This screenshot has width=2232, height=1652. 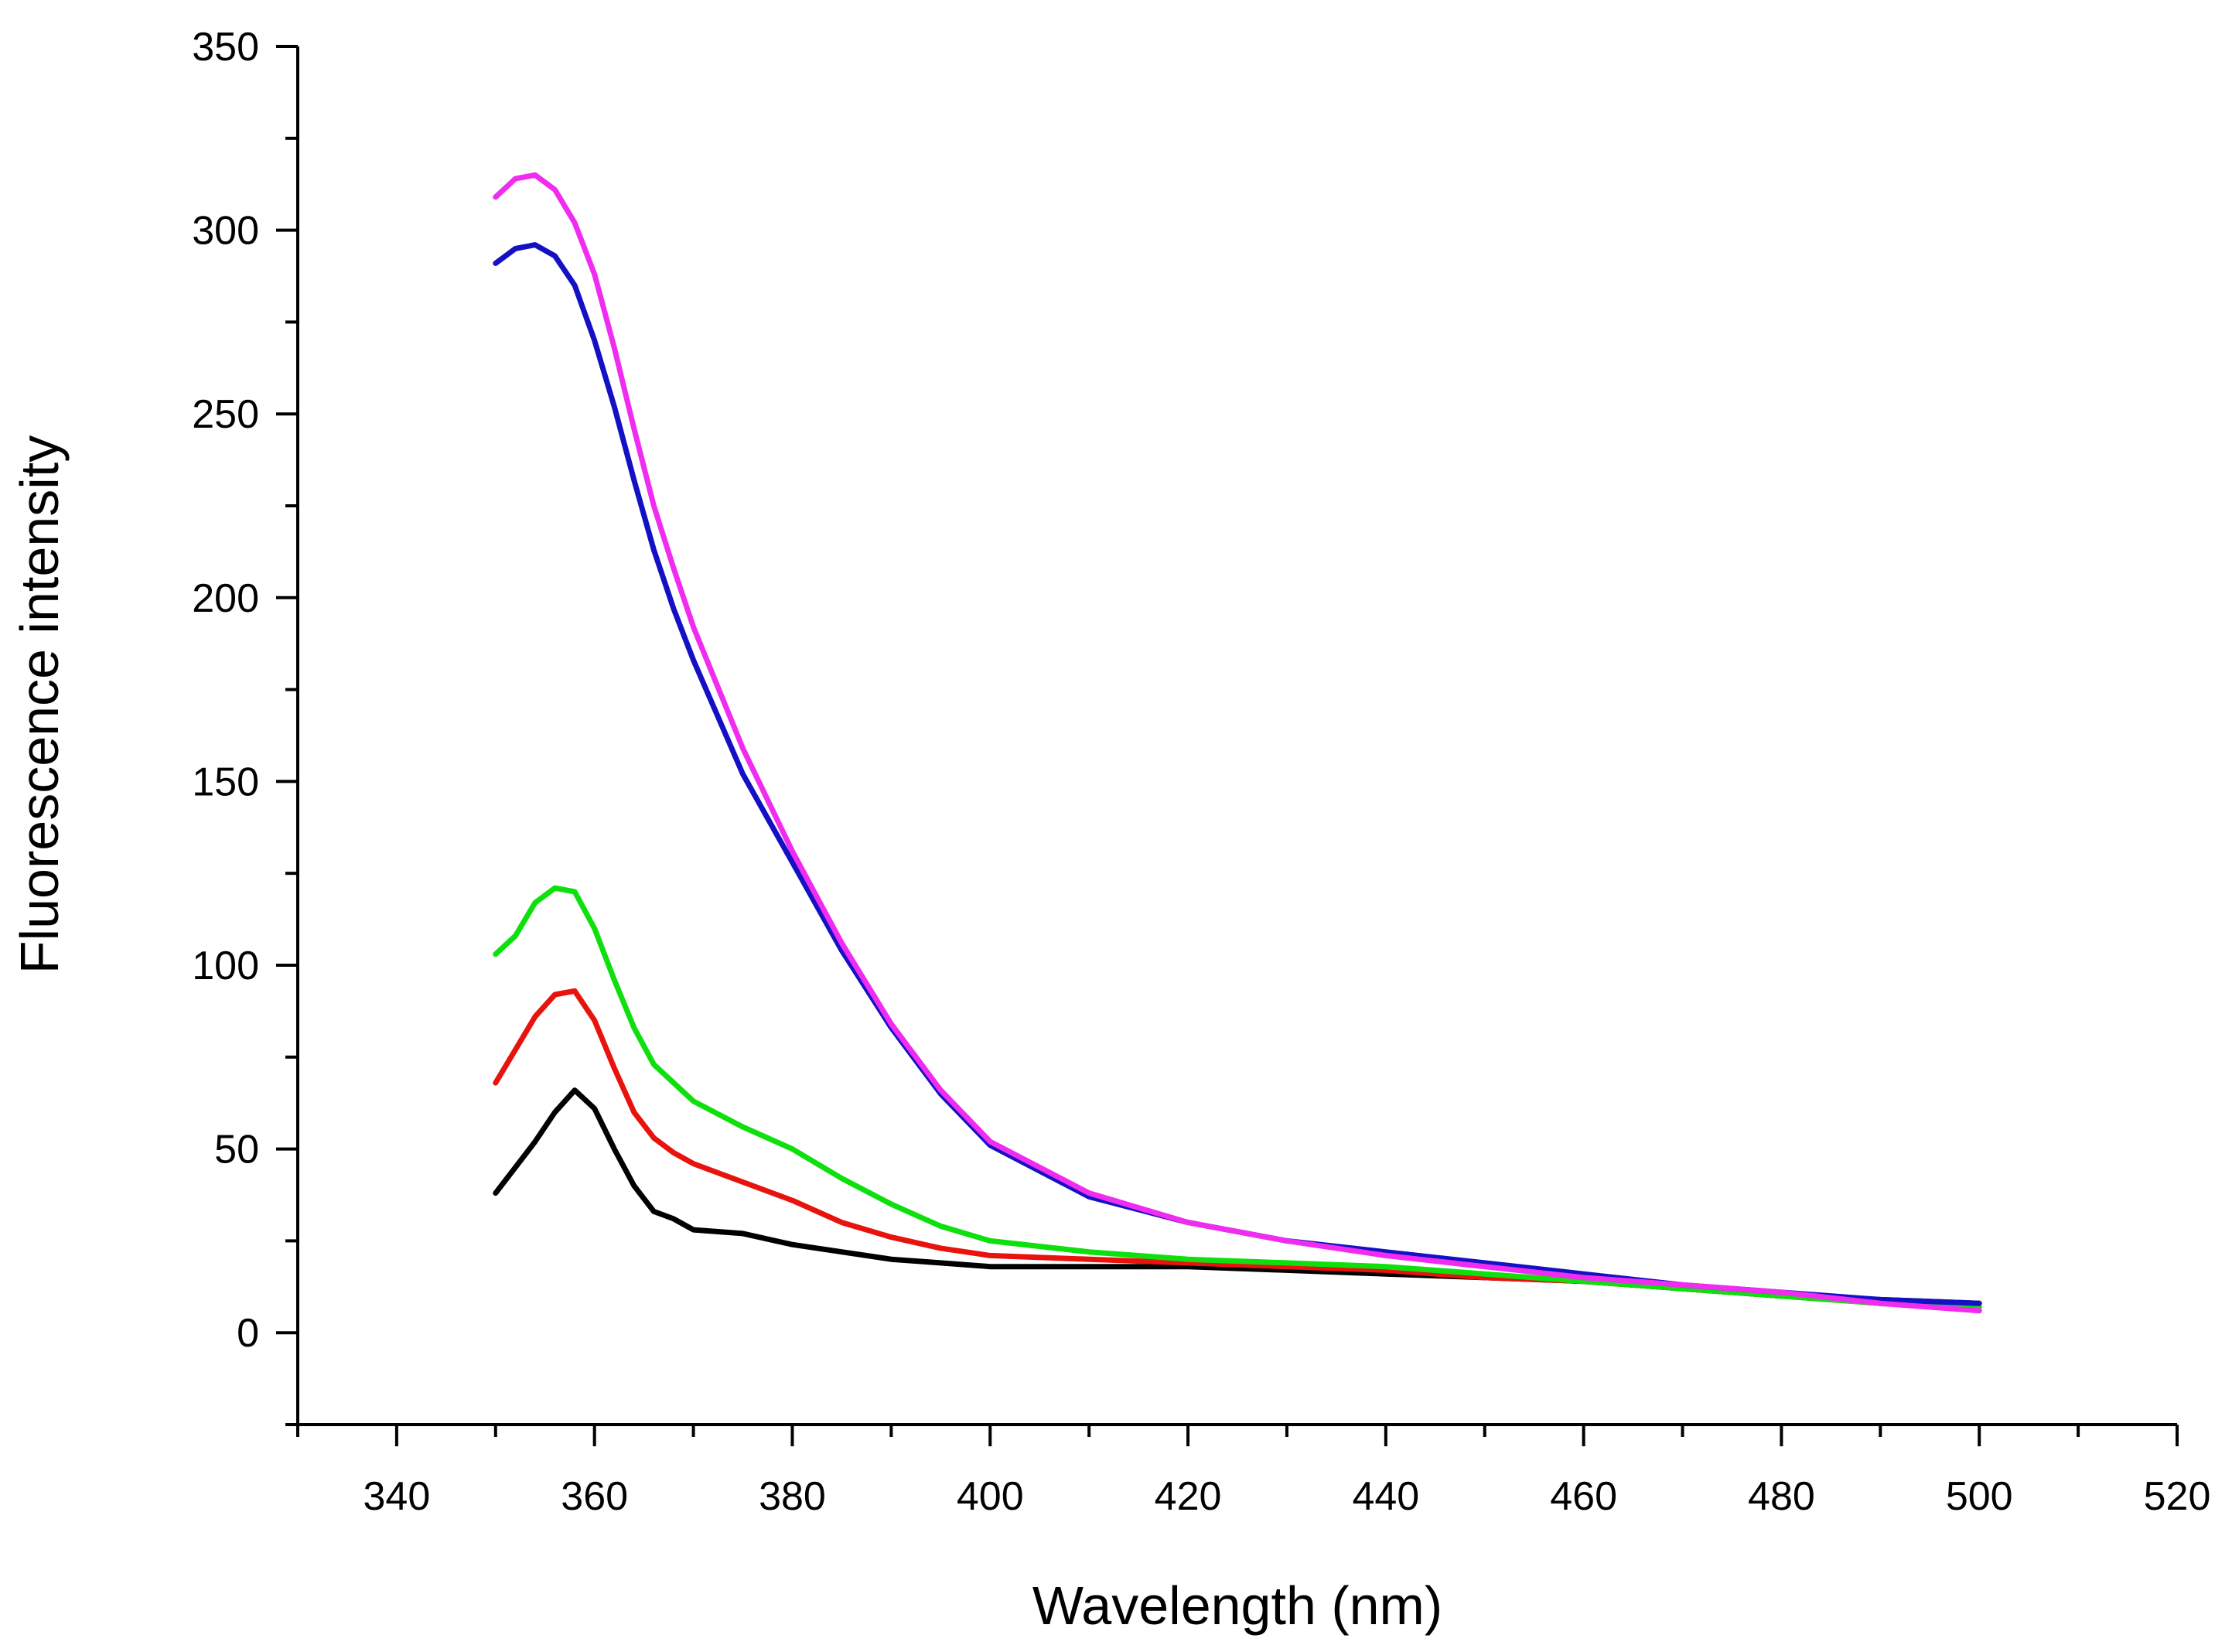 I want to click on x-tick-label: 360, so click(x=594, y=1496).